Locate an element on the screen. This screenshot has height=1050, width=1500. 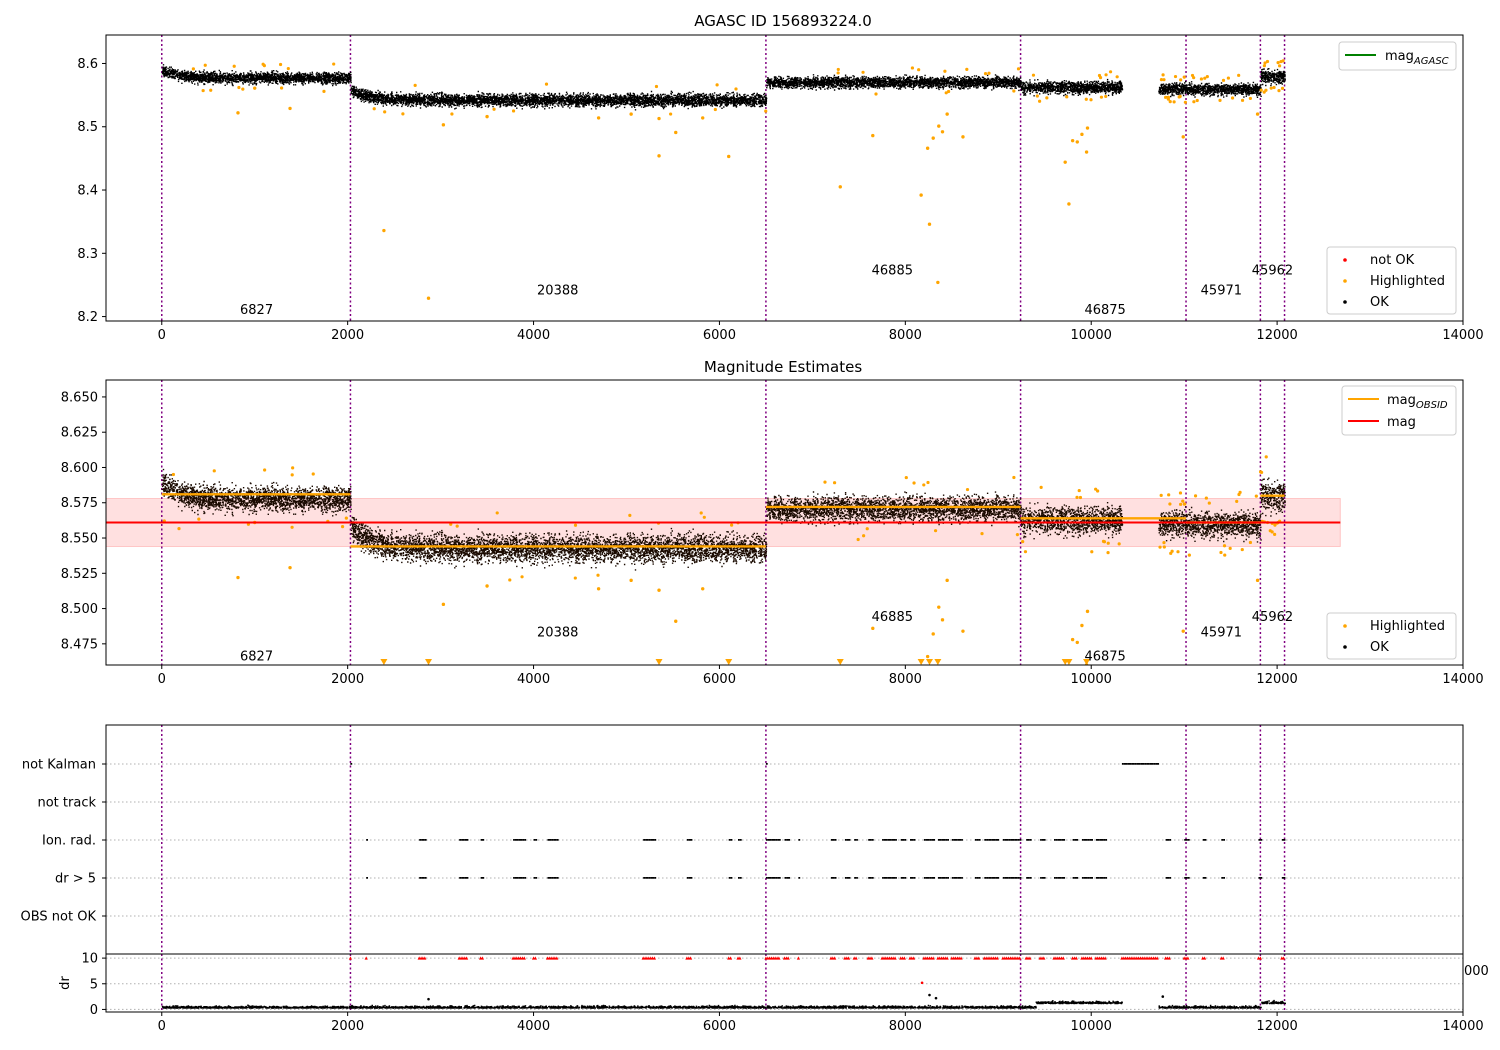
y-tick-label-7: 8.650 is located at coordinates (79, 397).